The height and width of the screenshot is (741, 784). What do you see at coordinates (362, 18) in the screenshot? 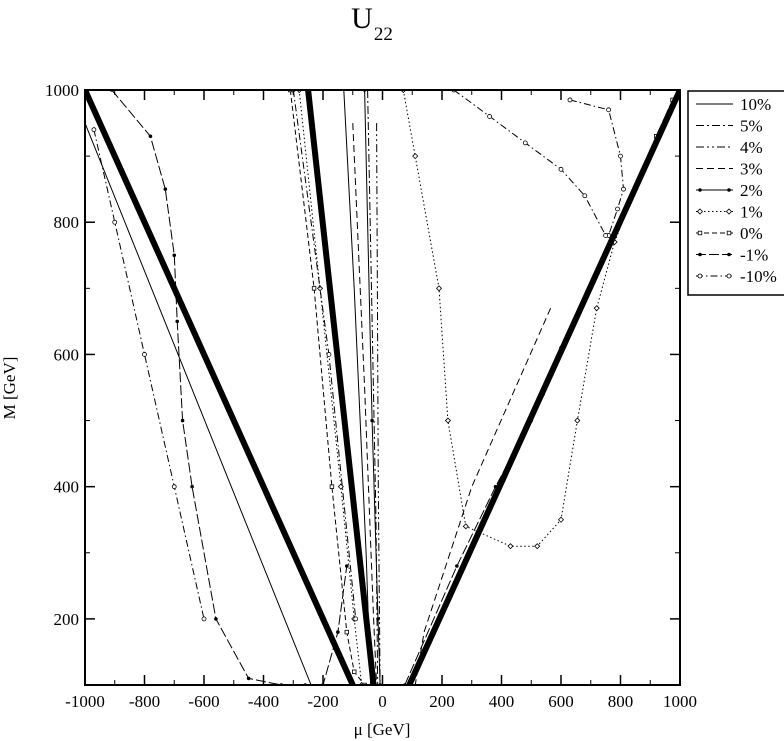
I see `chart-title-main: U` at bounding box center [362, 18].